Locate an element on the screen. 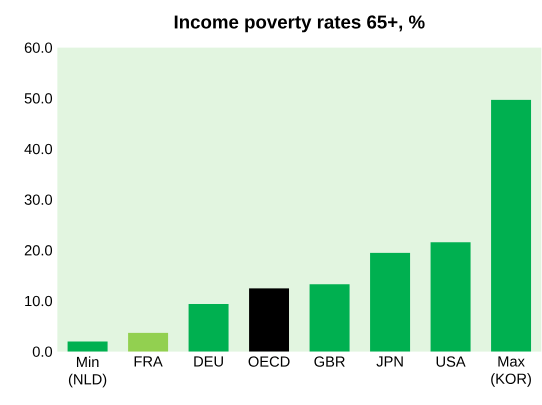 The height and width of the screenshot is (405, 542). x-tick-label: FRA is located at coordinates (148, 361).